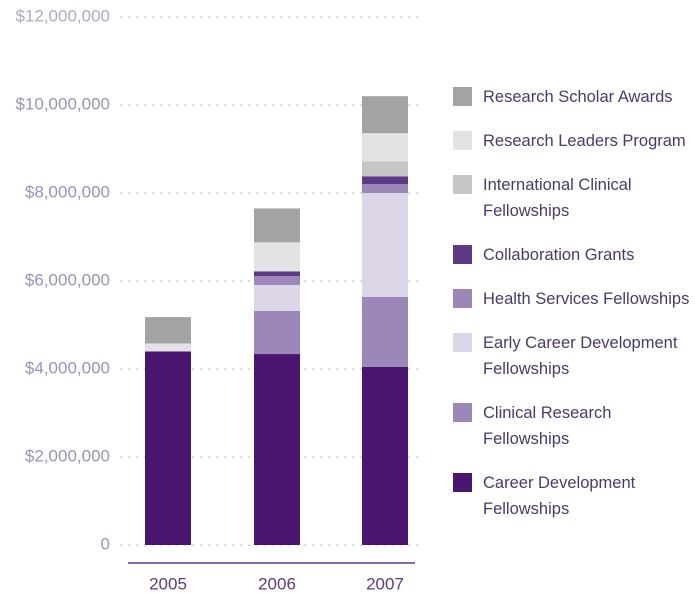 The width and height of the screenshot is (695, 597). I want to click on y-tick-label: $8,000,000, so click(67, 191).